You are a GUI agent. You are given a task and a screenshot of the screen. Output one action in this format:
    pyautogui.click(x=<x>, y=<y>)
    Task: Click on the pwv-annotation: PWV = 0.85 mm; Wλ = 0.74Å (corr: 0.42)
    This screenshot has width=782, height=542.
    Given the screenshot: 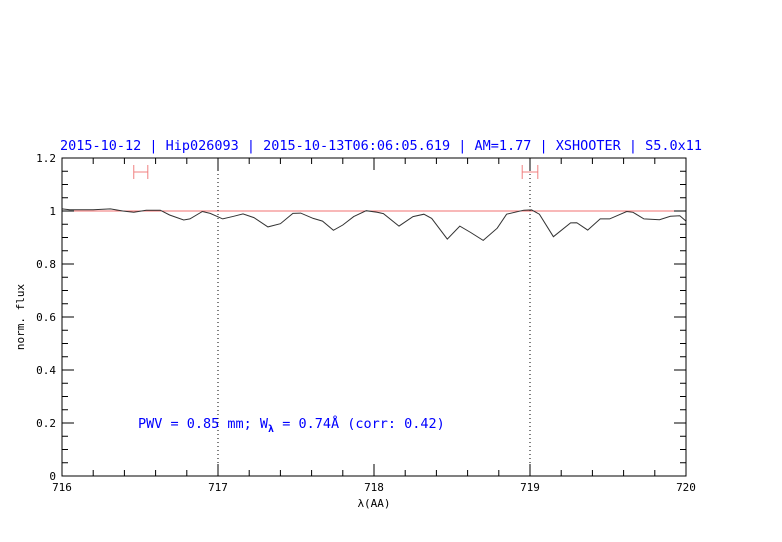 What is the action you would take?
    pyautogui.click(x=291, y=425)
    